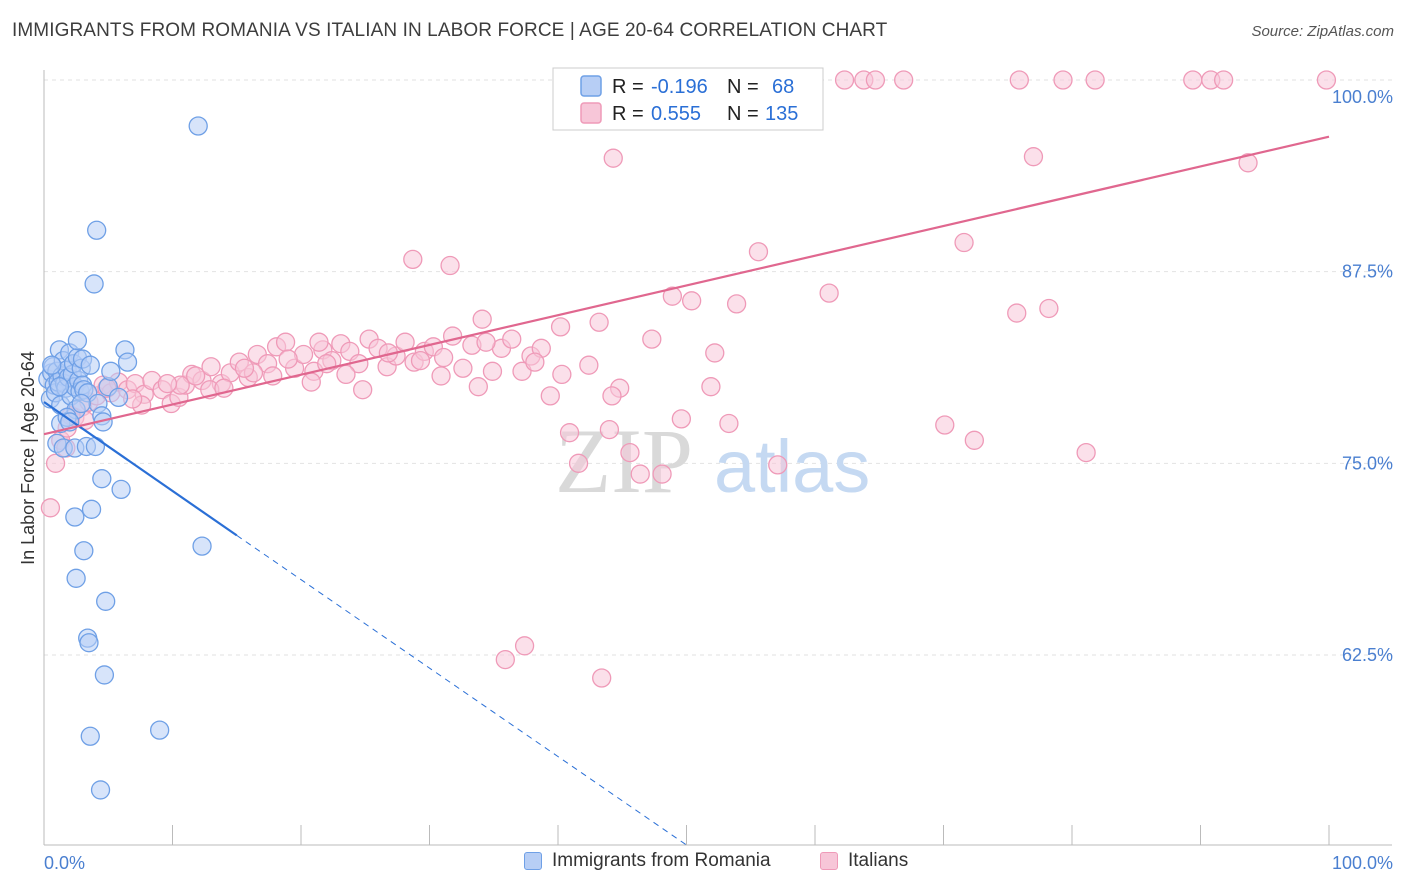  Describe the element at coordinates (783, 87) in the screenshot. I see `legend-n-value-romania: 68` at that location.